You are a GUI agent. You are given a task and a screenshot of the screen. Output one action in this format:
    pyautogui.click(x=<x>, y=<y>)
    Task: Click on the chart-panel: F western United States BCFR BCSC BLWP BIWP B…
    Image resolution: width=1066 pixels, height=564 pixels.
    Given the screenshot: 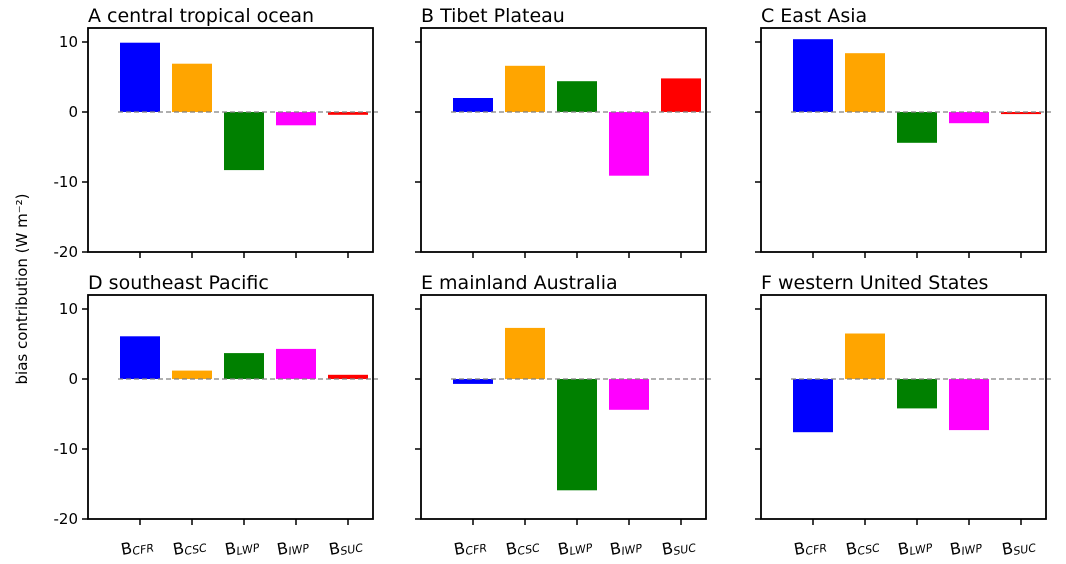 What is the action you would take?
    pyautogui.click(x=903, y=416)
    